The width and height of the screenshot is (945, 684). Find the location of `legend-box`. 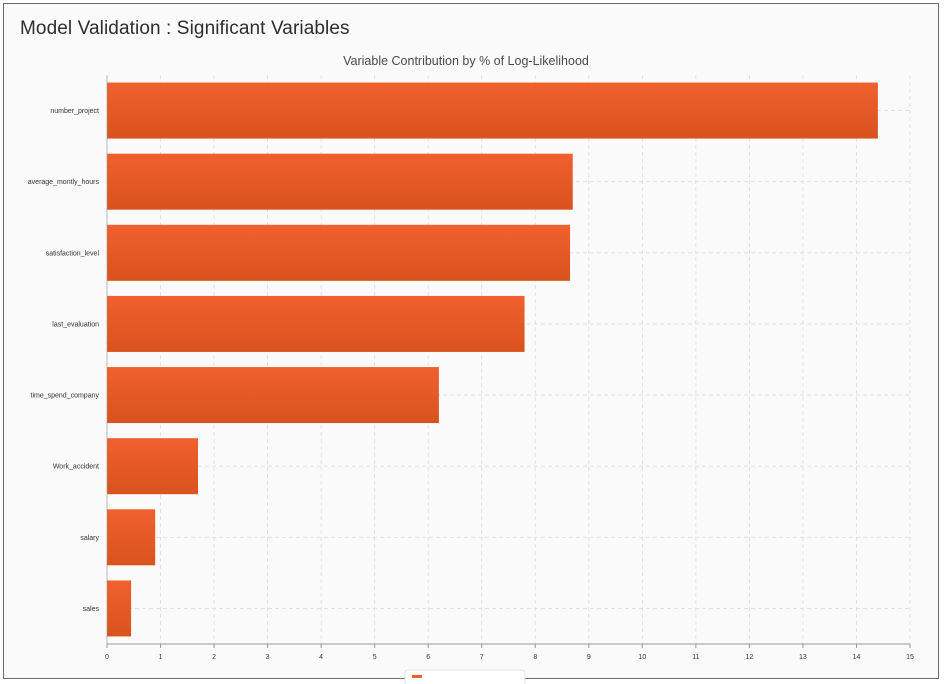

legend-box is located at coordinates (465, 676).